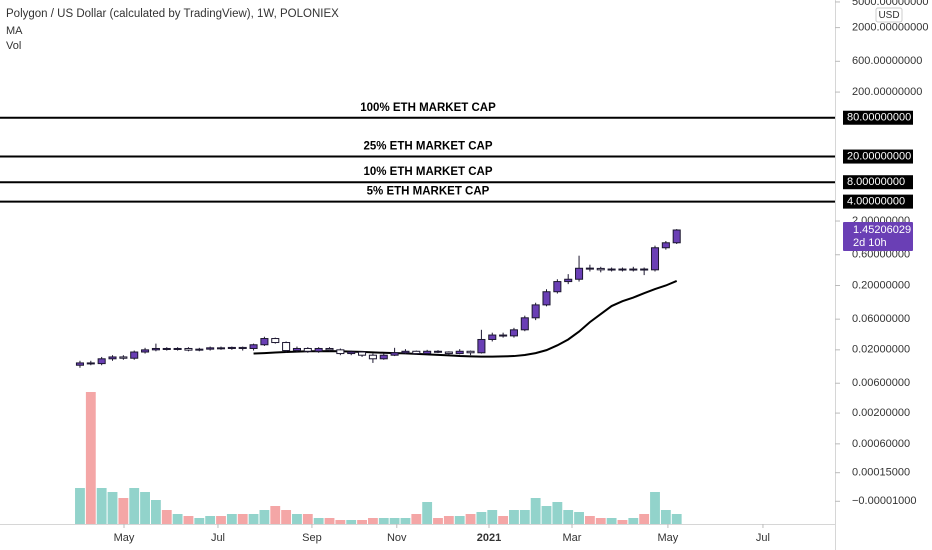  I want to click on y-tick-label: 5000.00000000, so click(890, 4).